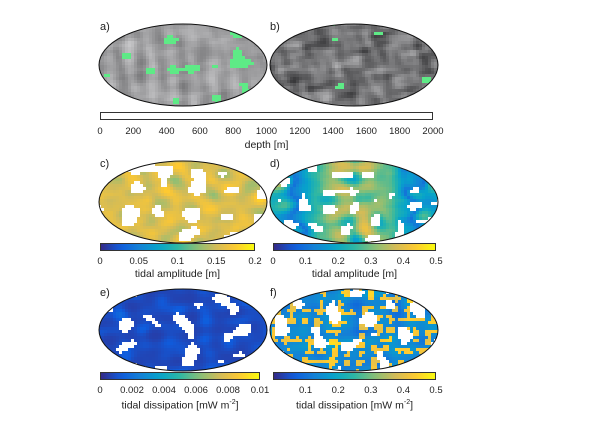 The width and height of the screenshot is (598, 421). I want to click on panel-label-b: b), so click(275, 27).